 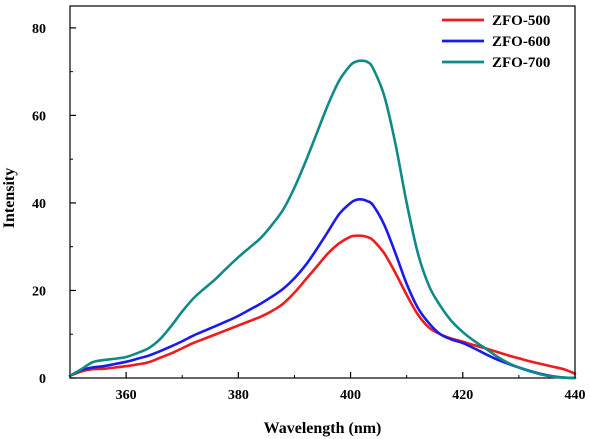 What do you see at coordinates (42, 379) in the screenshot?
I see `y-tick-label-0: 0` at bounding box center [42, 379].